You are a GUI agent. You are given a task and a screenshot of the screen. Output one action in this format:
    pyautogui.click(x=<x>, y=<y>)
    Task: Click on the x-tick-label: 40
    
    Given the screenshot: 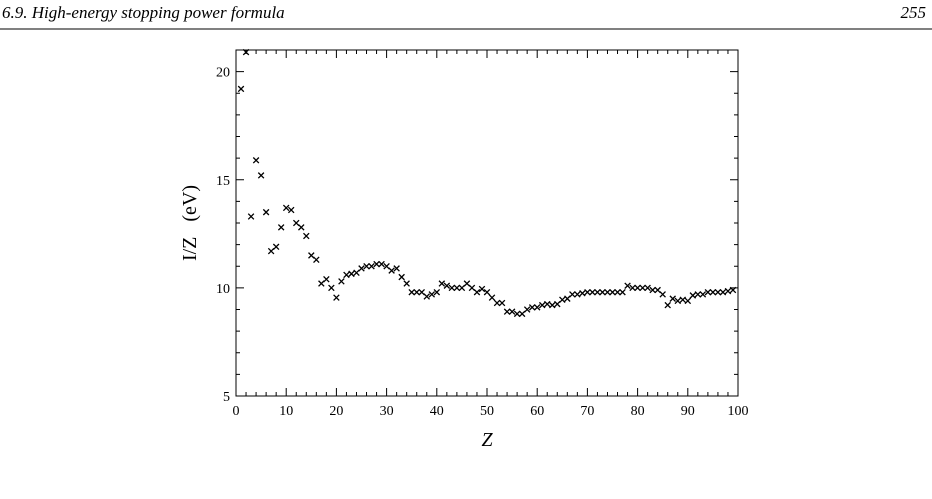 What is the action you would take?
    pyautogui.click(x=437, y=411)
    